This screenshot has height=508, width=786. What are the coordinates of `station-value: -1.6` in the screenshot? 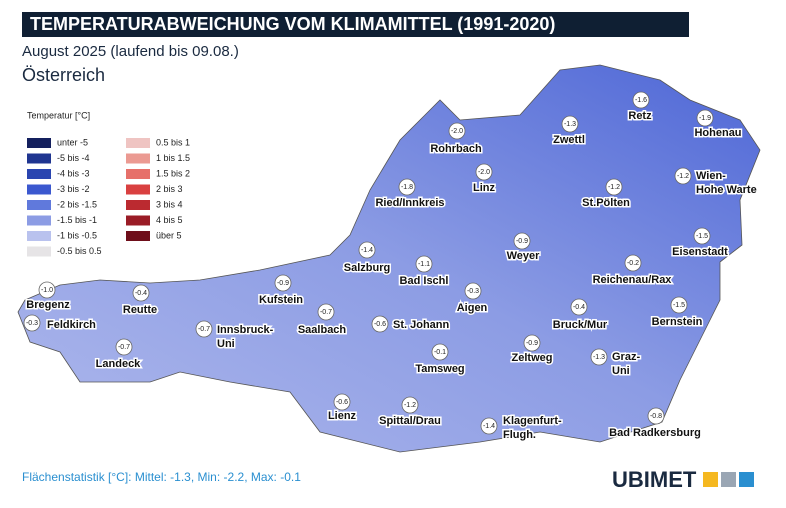 It's located at (641, 100).